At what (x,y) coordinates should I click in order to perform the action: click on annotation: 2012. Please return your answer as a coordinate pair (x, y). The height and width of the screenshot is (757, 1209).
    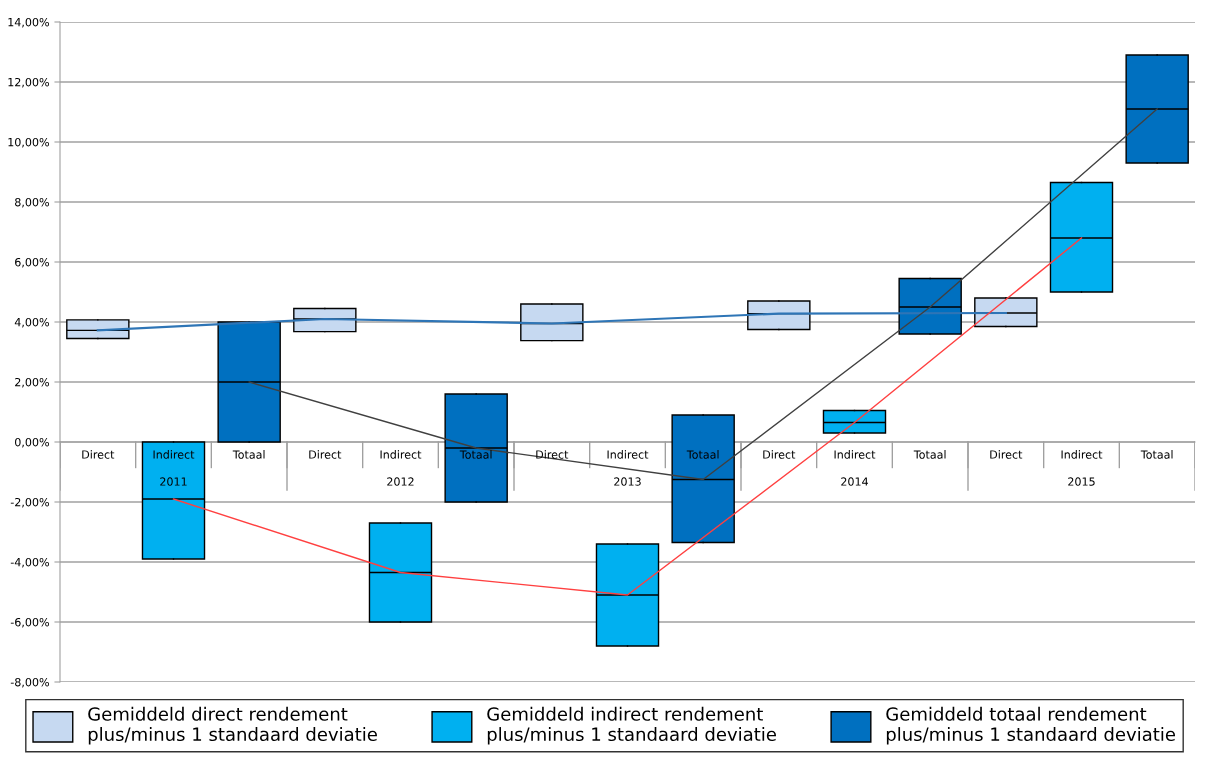
    Looking at the image, I should click on (400, 481).